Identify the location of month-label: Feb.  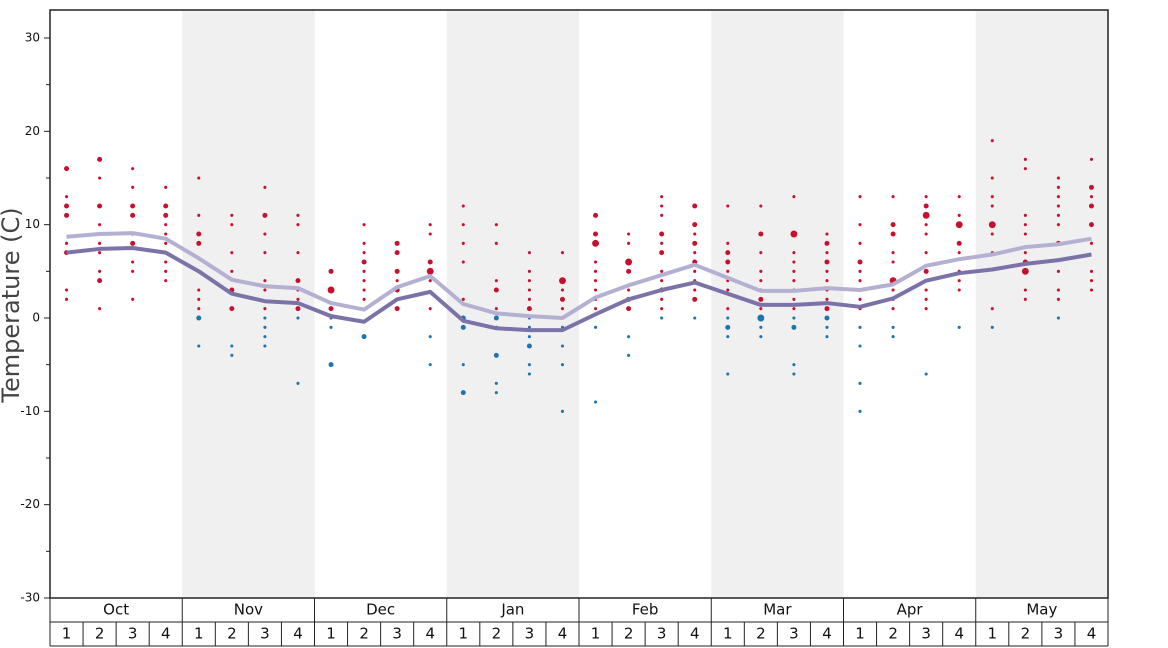
(645, 610).